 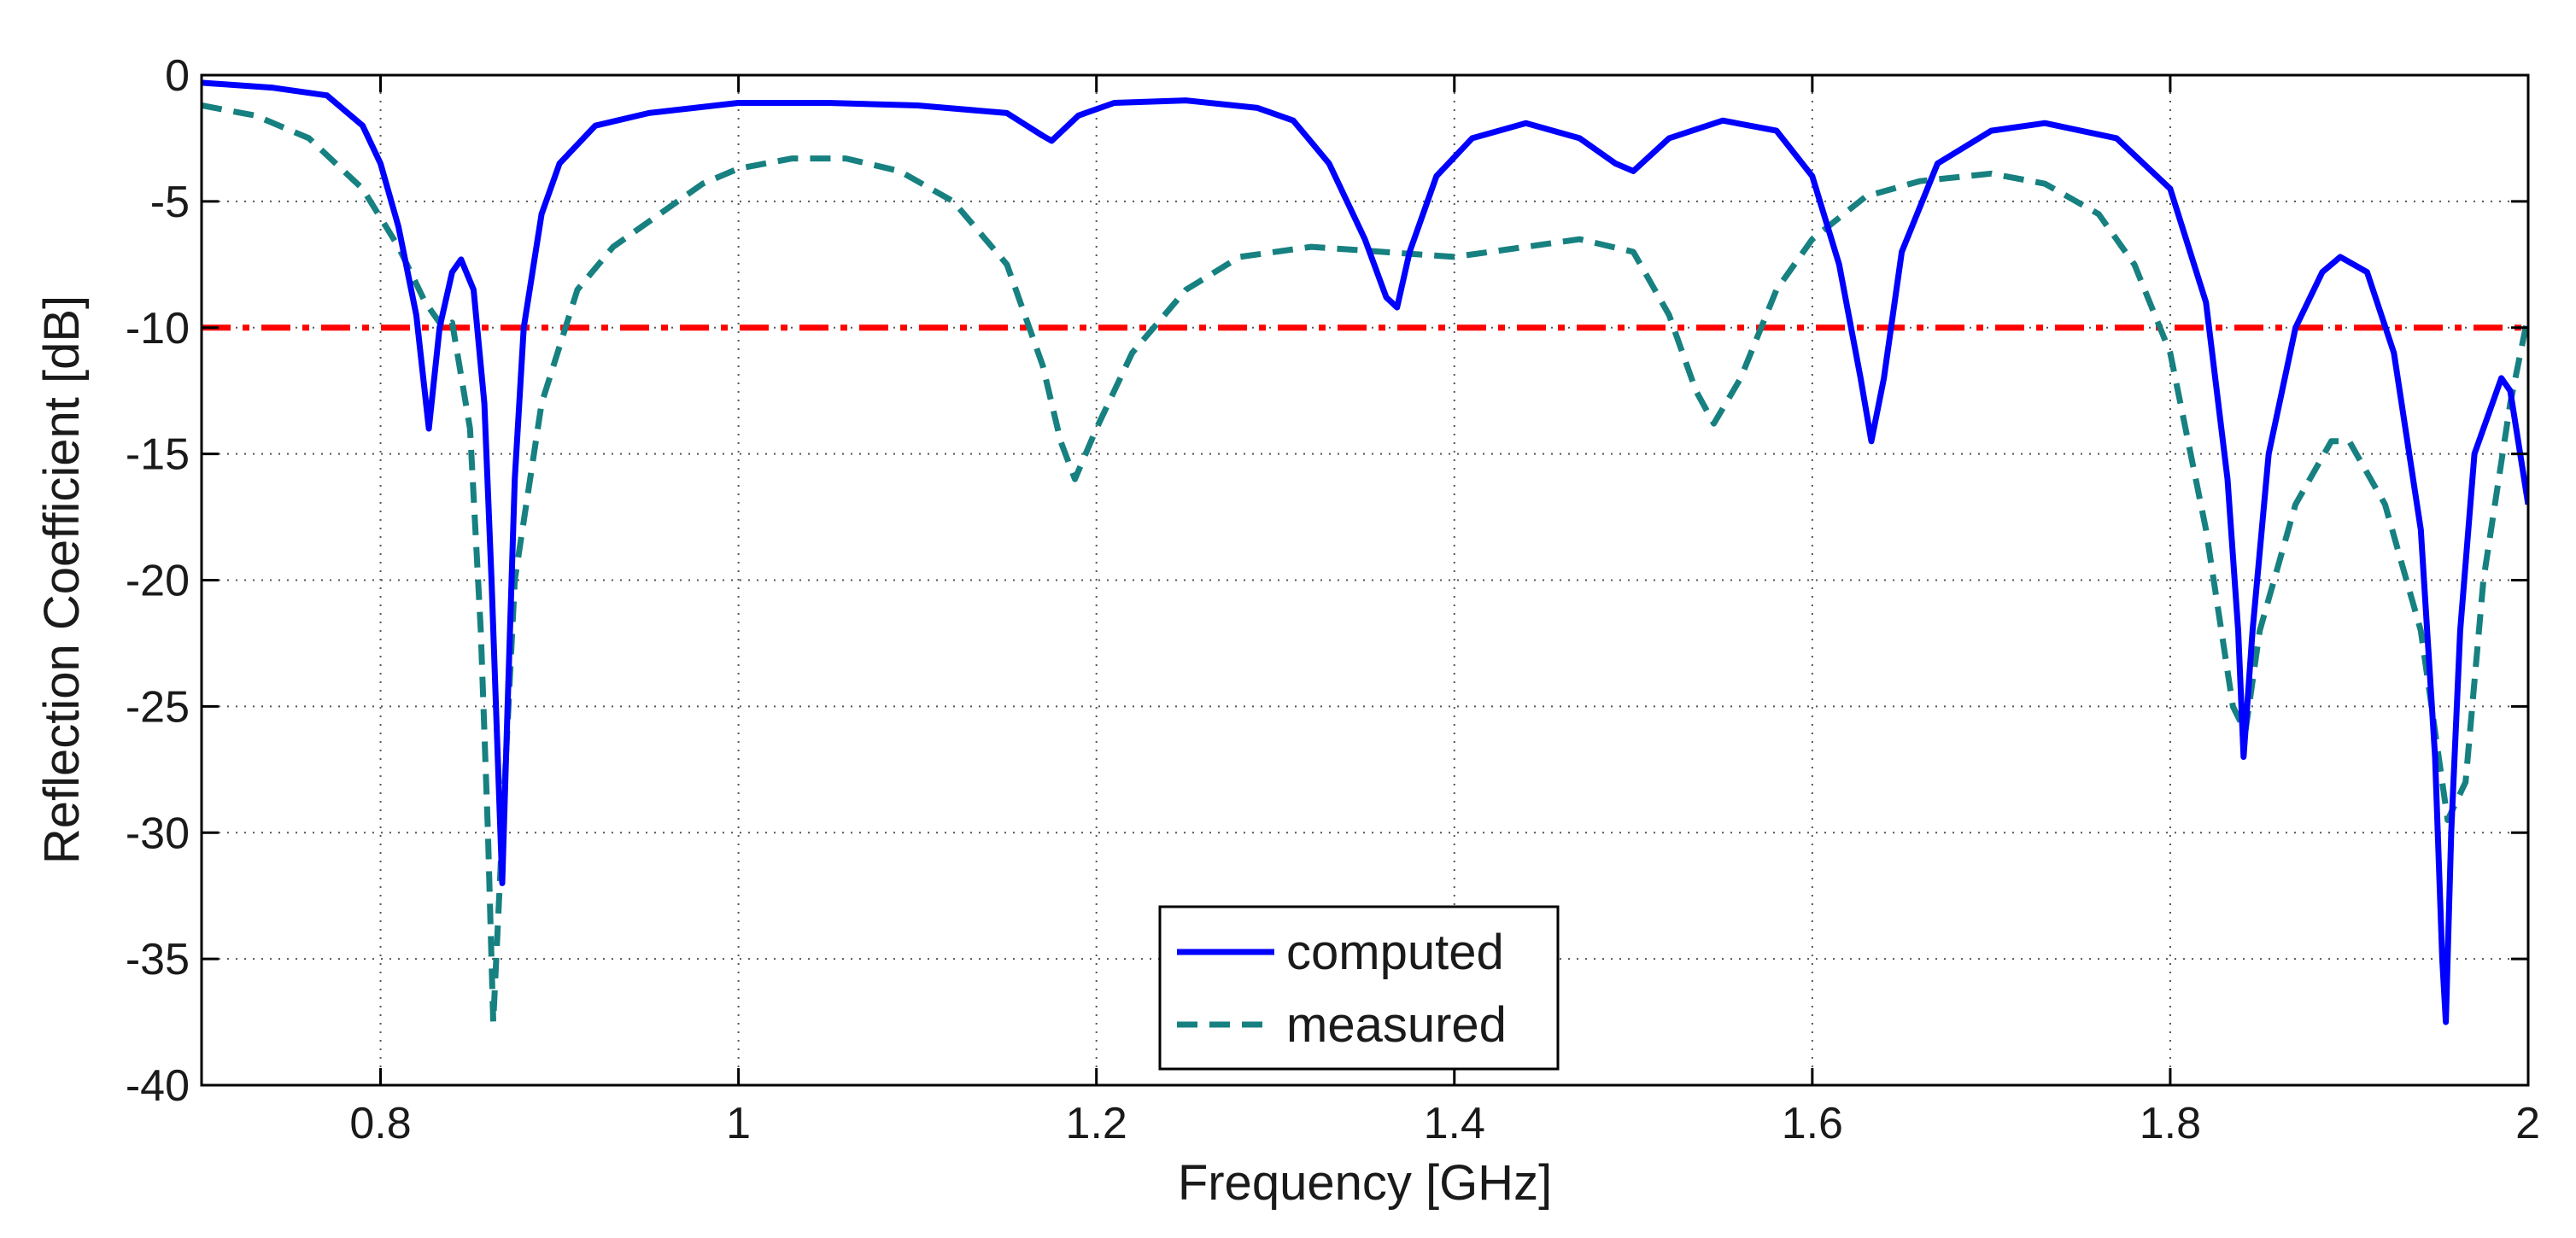 I want to click on y-tick-label: -25, so click(x=158, y=707).